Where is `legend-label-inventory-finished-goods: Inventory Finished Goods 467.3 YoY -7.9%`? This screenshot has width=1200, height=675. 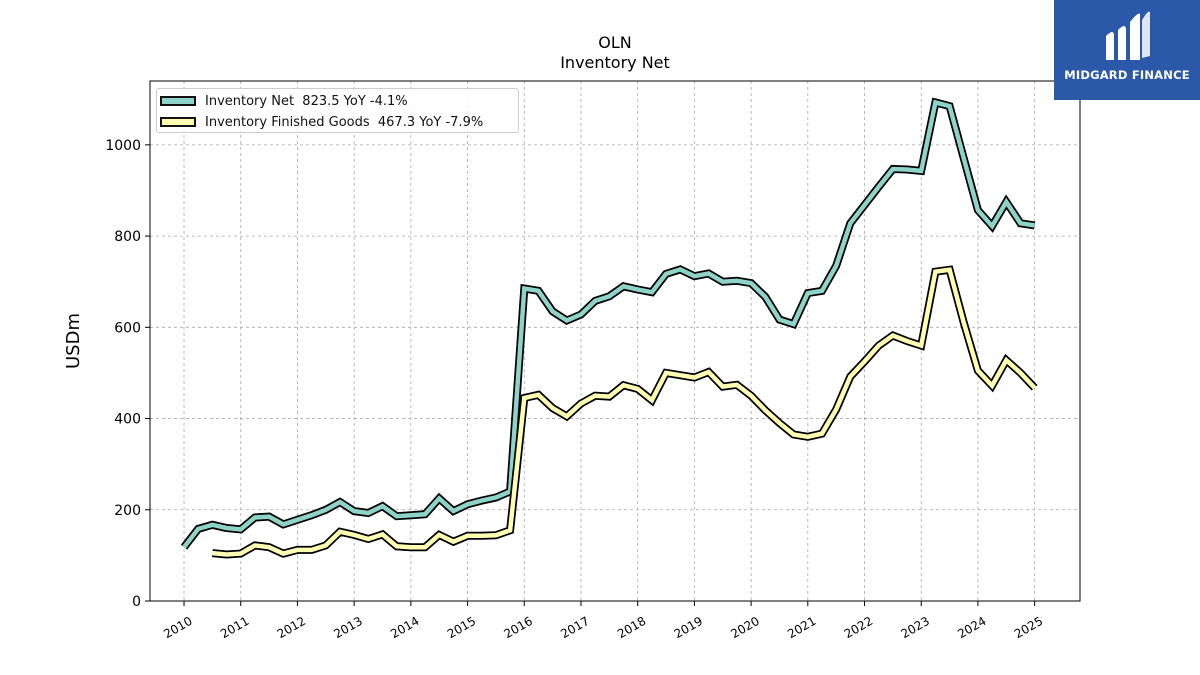
legend-label-inventory-finished-goods: Inventory Finished Goods 467.3 YoY -7.9% is located at coordinates (344, 122).